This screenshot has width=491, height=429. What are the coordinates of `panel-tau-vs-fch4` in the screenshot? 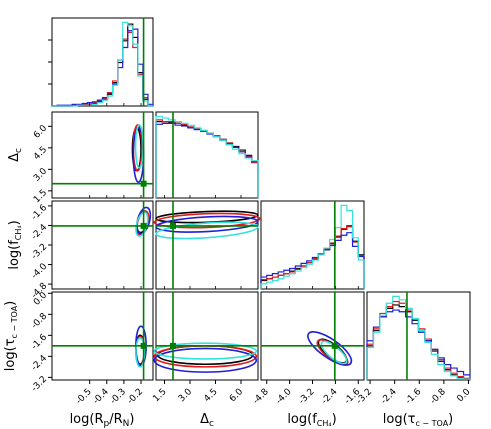 It's located at (312, 336).